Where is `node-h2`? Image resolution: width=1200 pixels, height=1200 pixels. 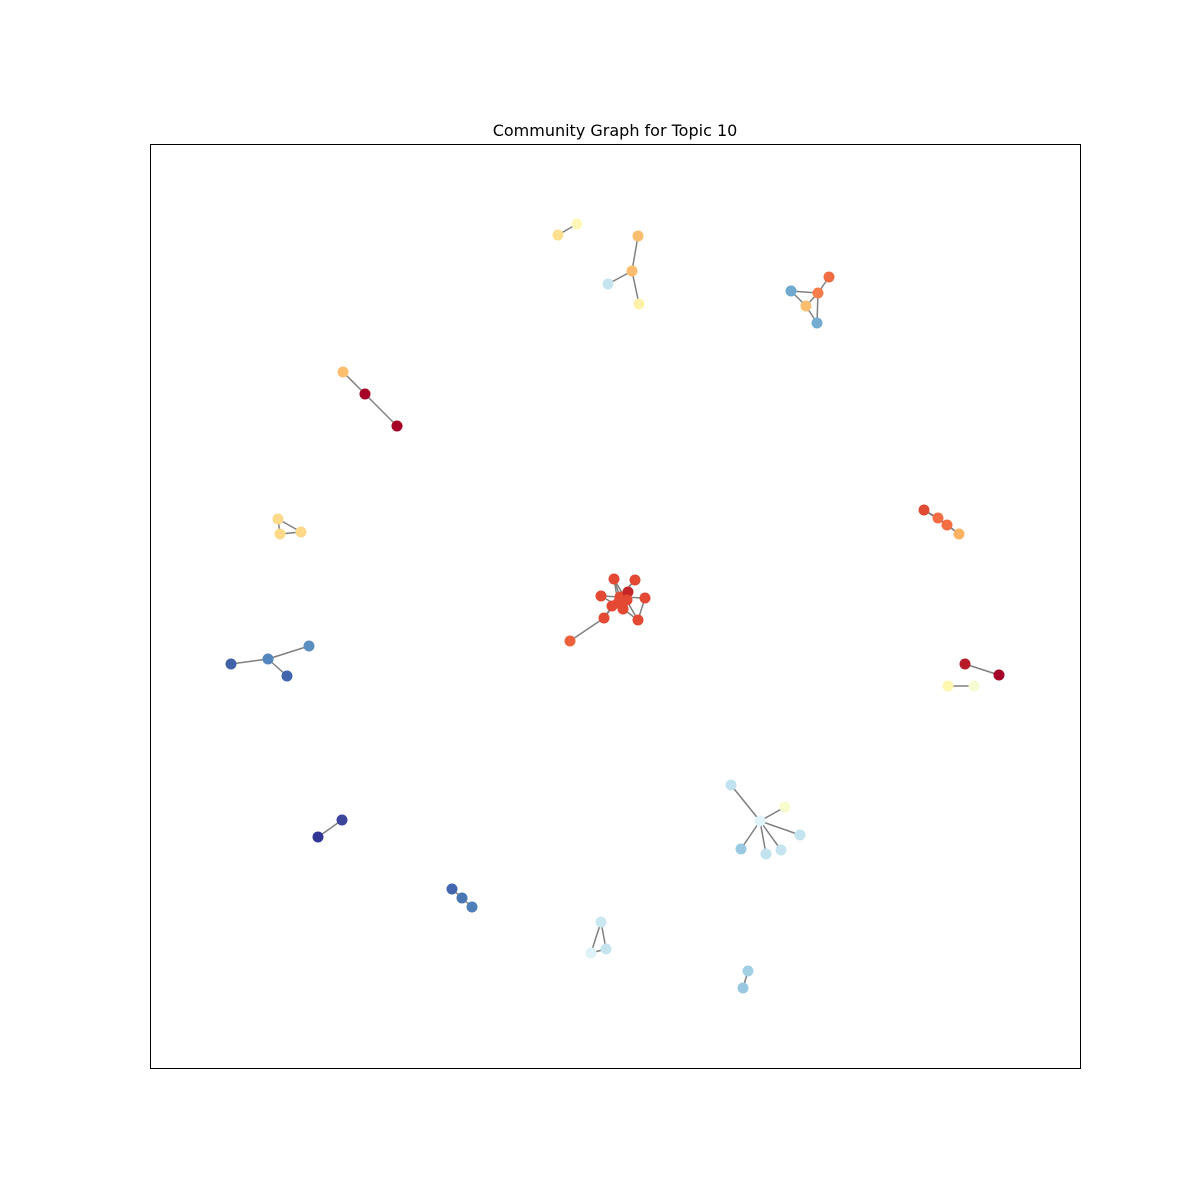 node-h2 is located at coordinates (231, 664).